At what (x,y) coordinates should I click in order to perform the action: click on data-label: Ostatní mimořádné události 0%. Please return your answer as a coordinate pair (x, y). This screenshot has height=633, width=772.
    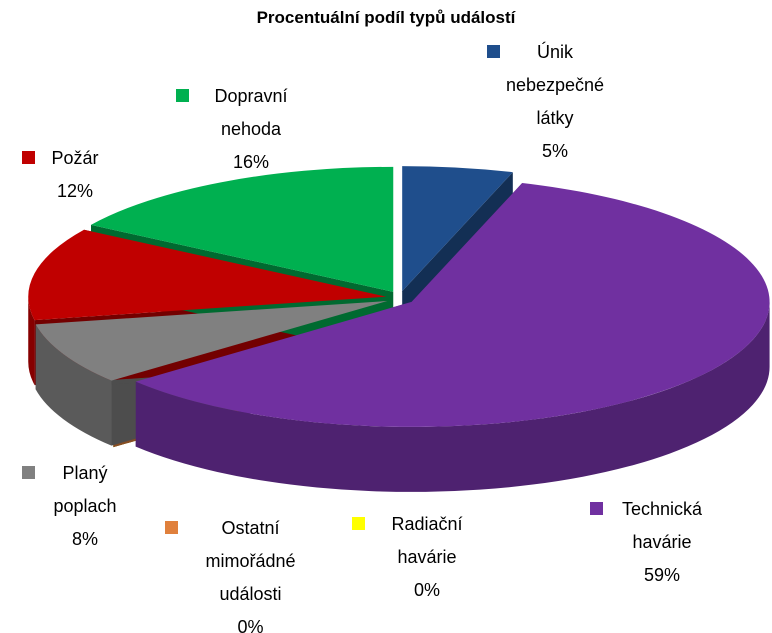
    Looking at the image, I should click on (241, 572).